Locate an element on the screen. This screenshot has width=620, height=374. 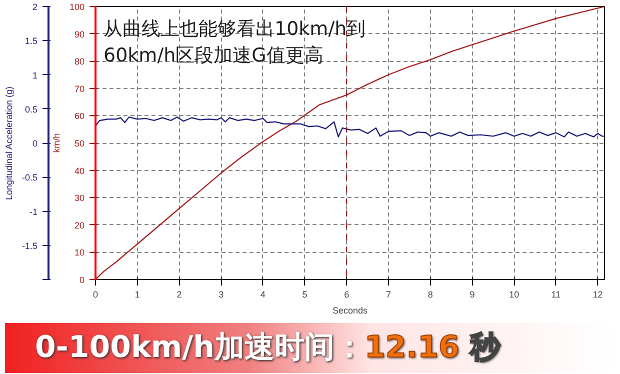
line-series is located at coordinates (350, 127).